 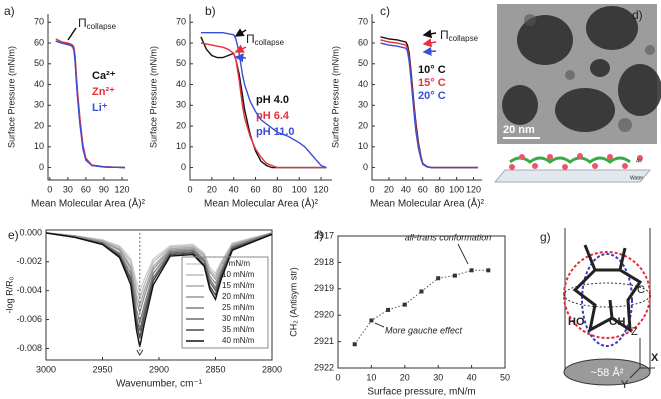 I want to click on y-tick-label: 60, so click(x=363, y=42).